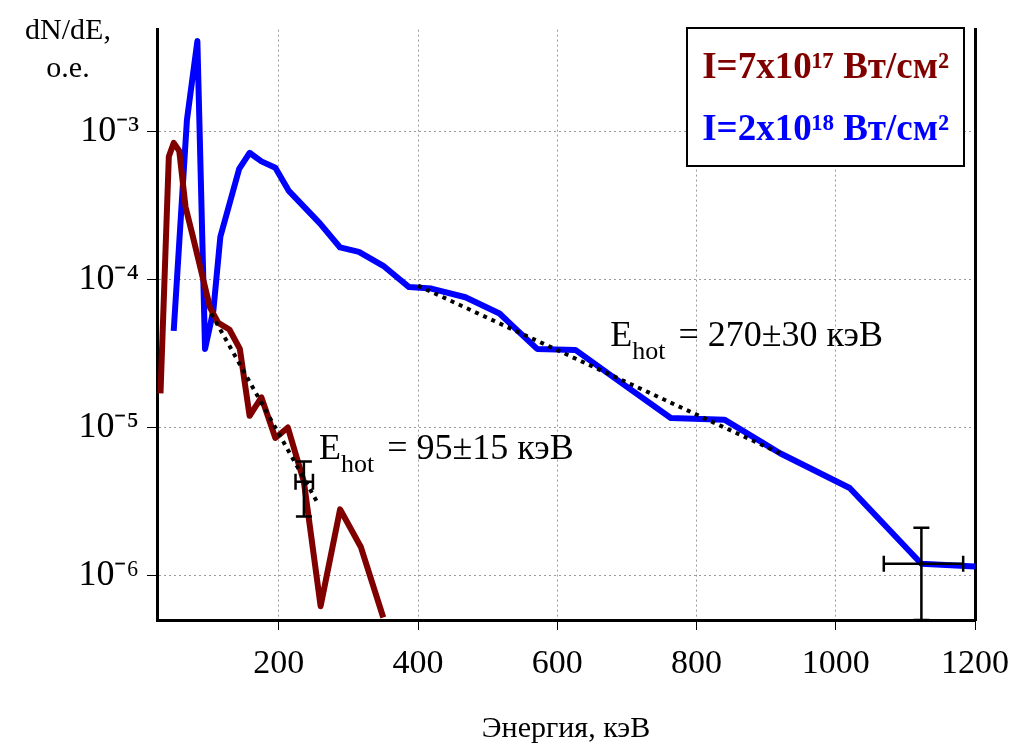 This screenshot has width=1023, height=751. I want to click on x-axis-title: Энергия, кэВ, so click(566, 726).